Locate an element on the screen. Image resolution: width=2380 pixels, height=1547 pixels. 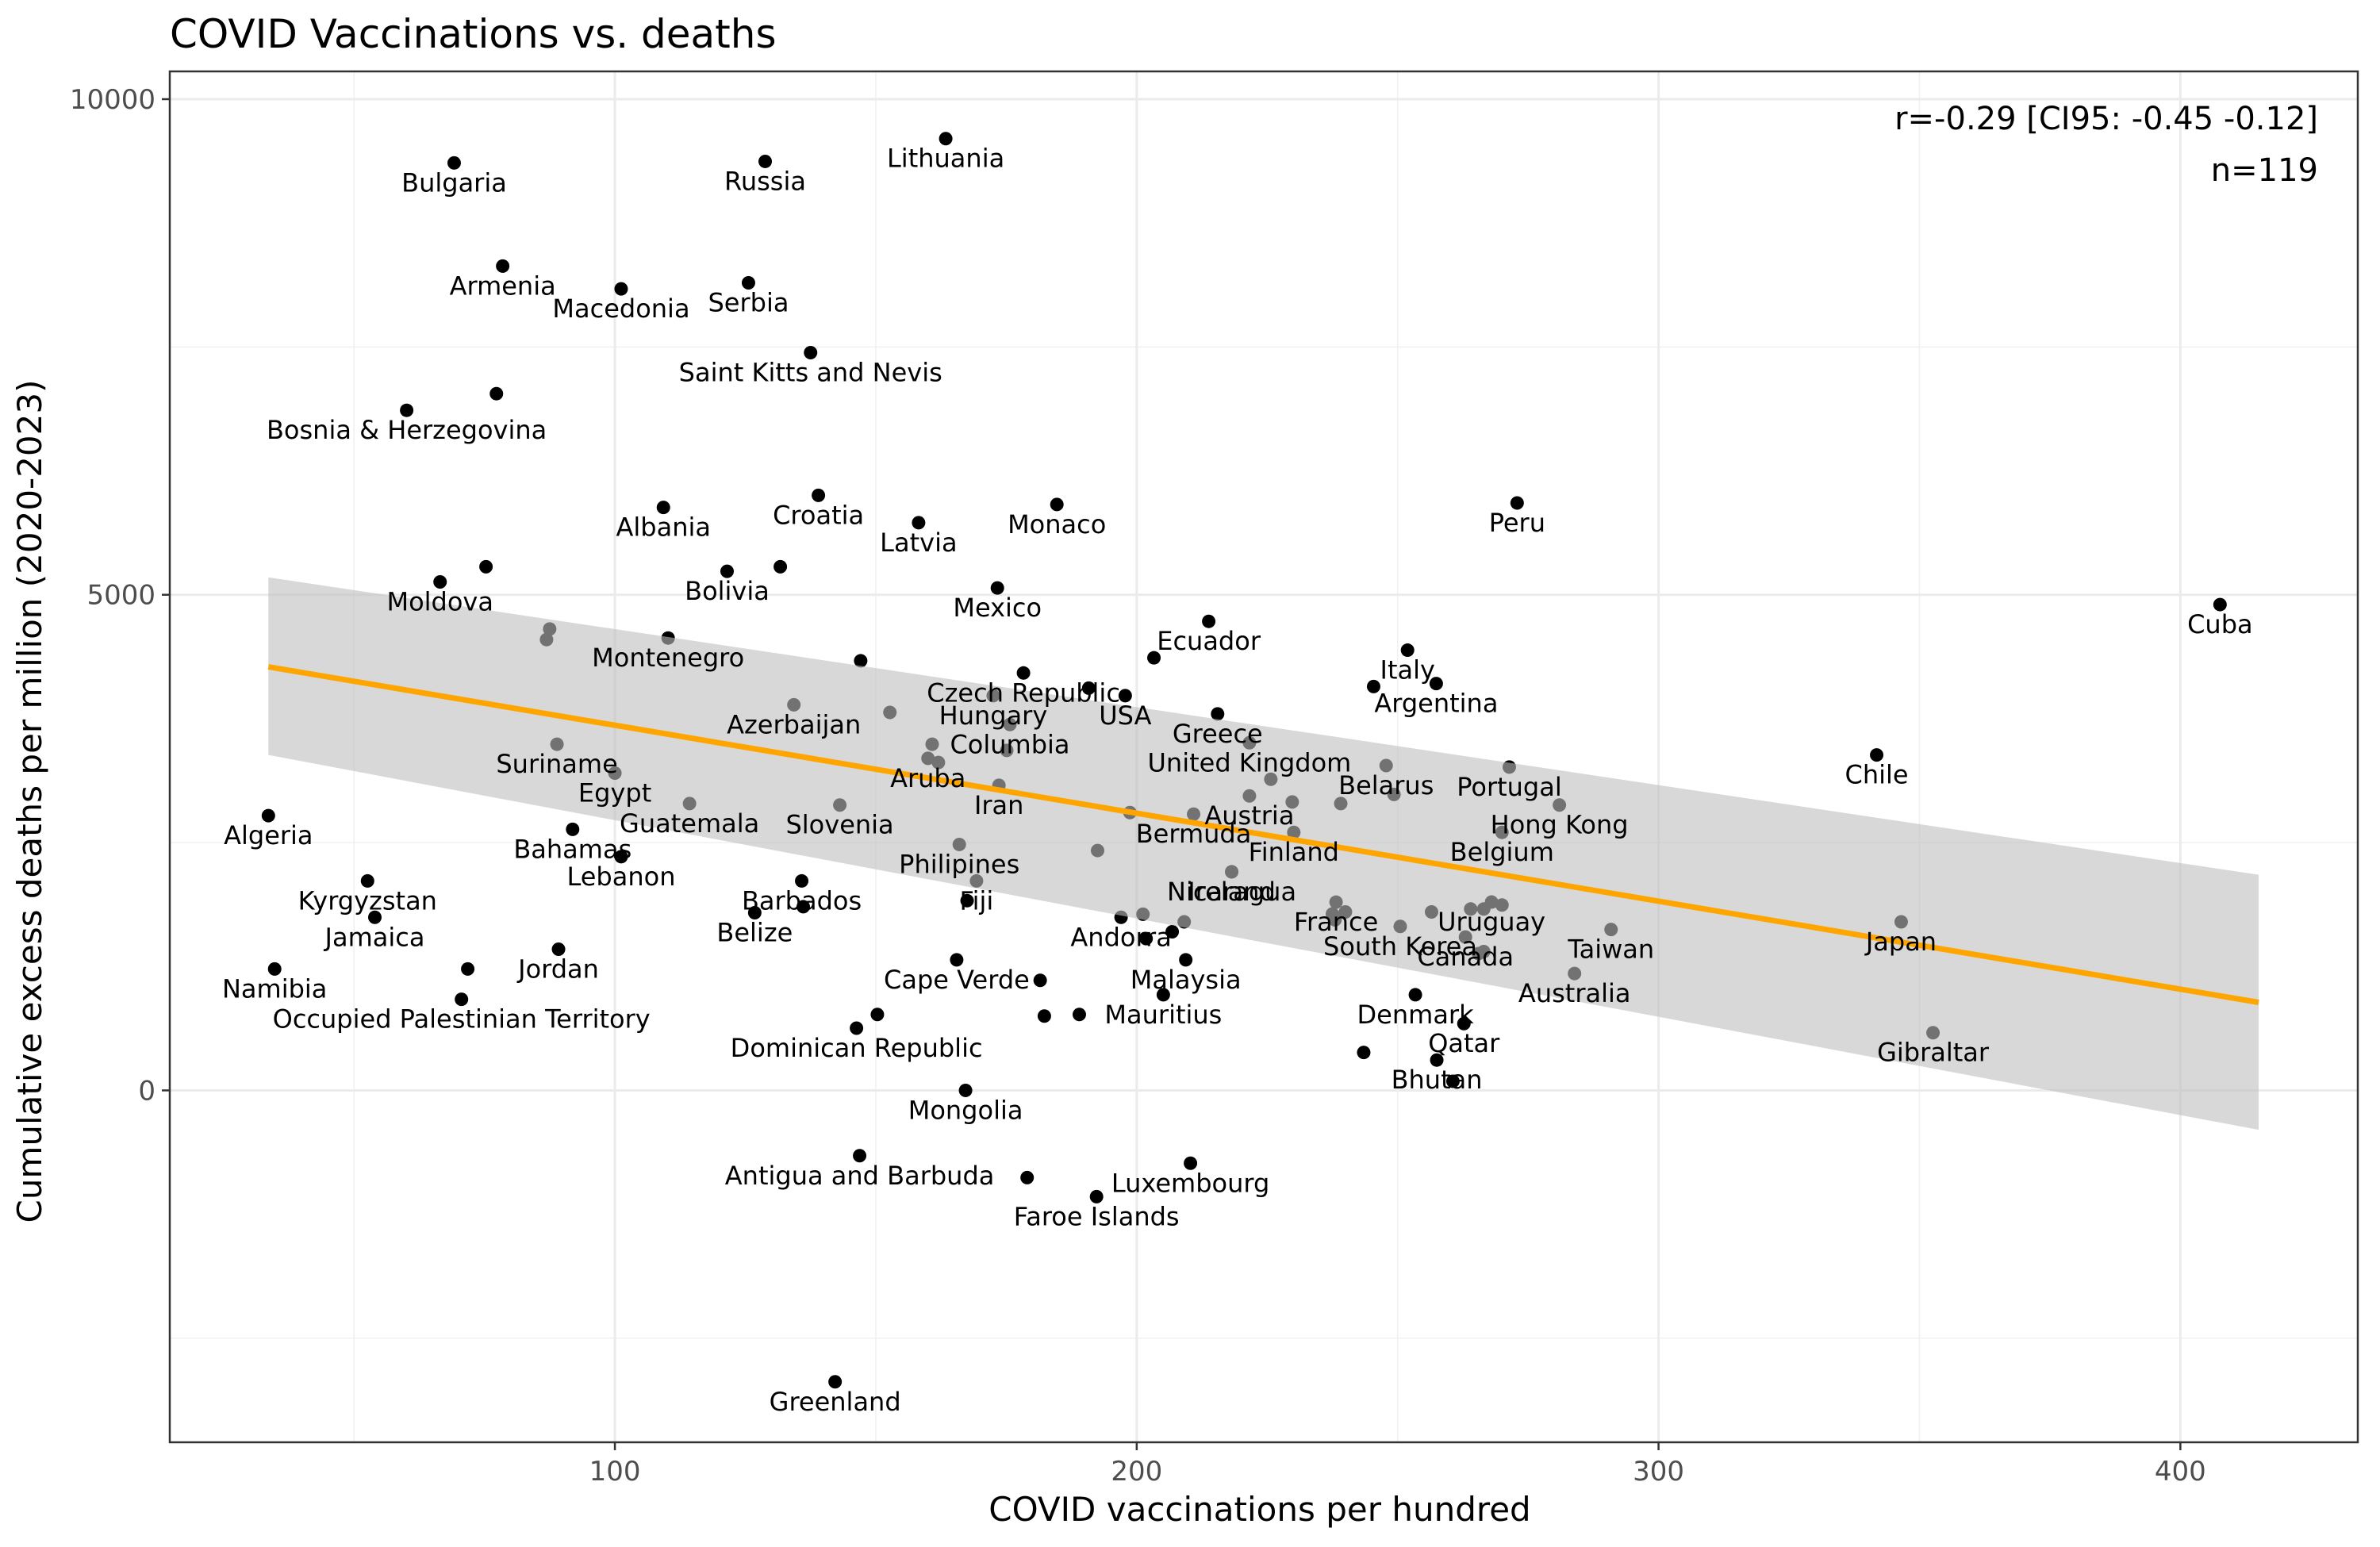
point-label: Slovenia is located at coordinates (839, 825).